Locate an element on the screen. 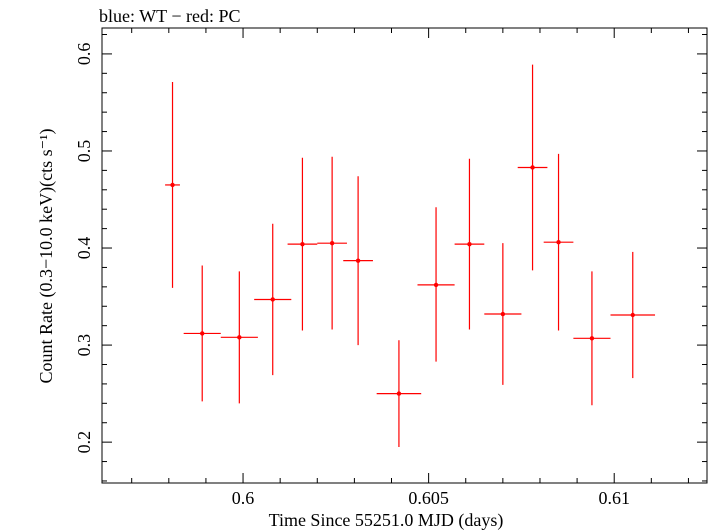 The height and width of the screenshot is (532, 709). y-tick-label: 0.4 is located at coordinates (84, 248).